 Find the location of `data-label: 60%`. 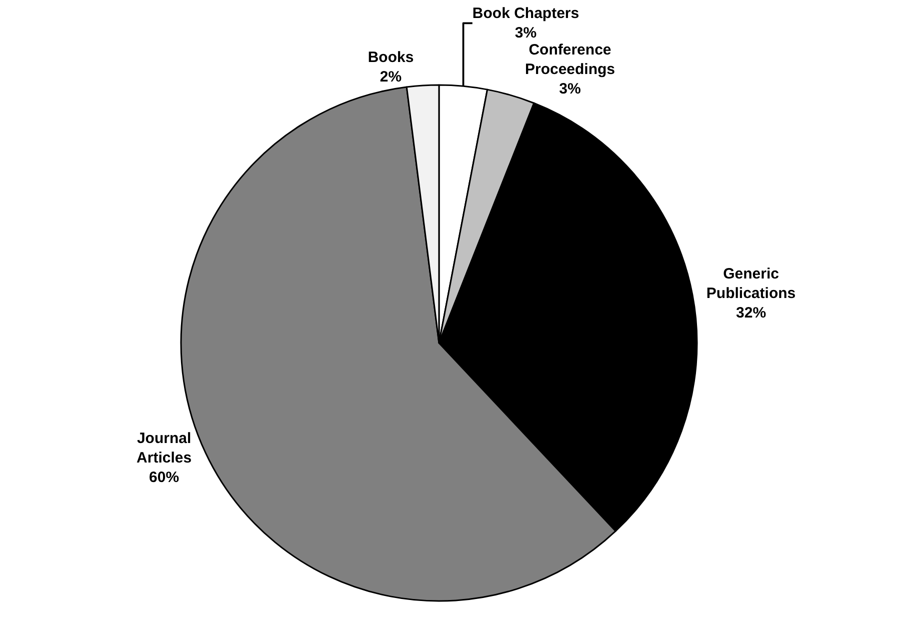

data-label: 60% is located at coordinates (164, 477).